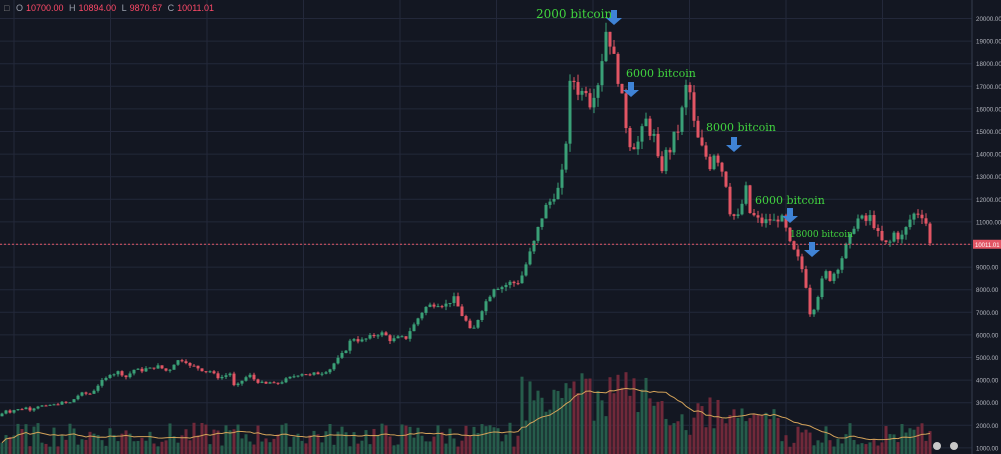 The height and width of the screenshot is (454, 1001). What do you see at coordinates (988, 19) in the screenshot?
I see `price-tick-label: 20000.00` at bounding box center [988, 19].